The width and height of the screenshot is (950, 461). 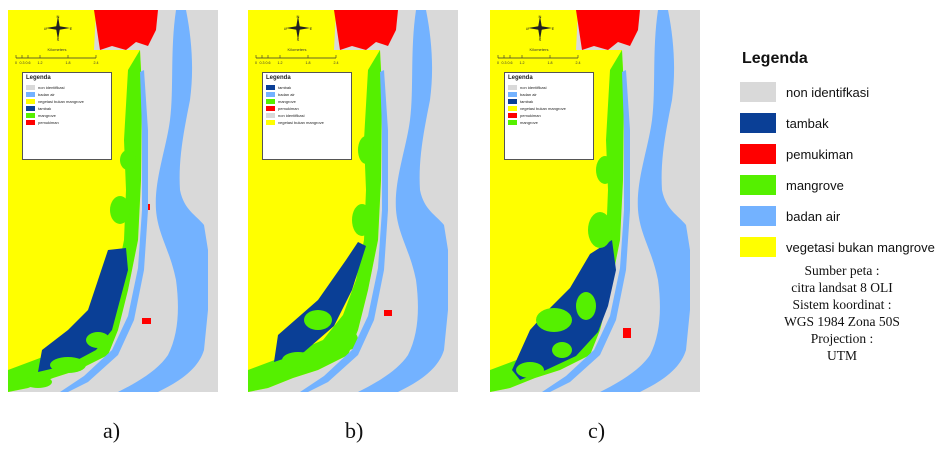 What do you see at coordinates (828, 92) in the screenshot?
I see `legend-label: non identifkasi` at bounding box center [828, 92].